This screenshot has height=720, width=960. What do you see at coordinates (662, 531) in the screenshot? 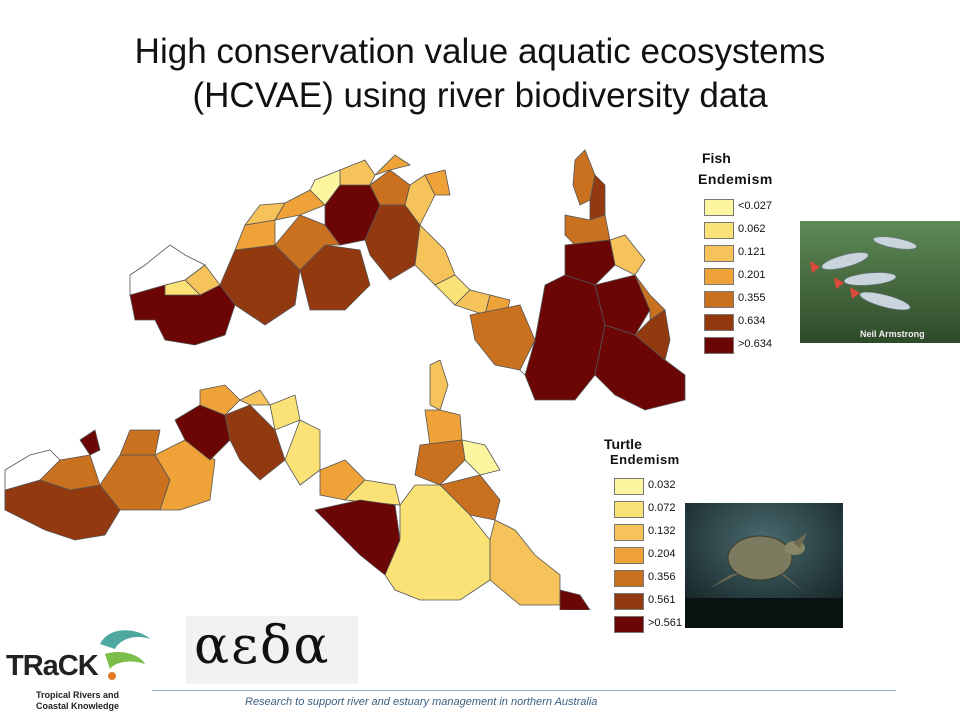
I see `legend-label: 0.132` at bounding box center [662, 531].